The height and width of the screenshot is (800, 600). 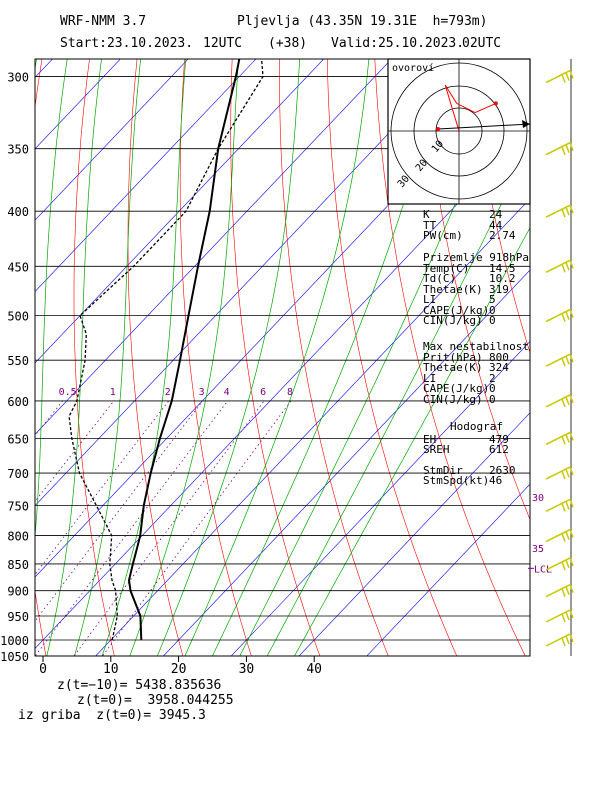 What do you see at coordinates (476, 346) in the screenshot?
I see `max-instability-title: Max nestabilnost` at bounding box center [476, 346].